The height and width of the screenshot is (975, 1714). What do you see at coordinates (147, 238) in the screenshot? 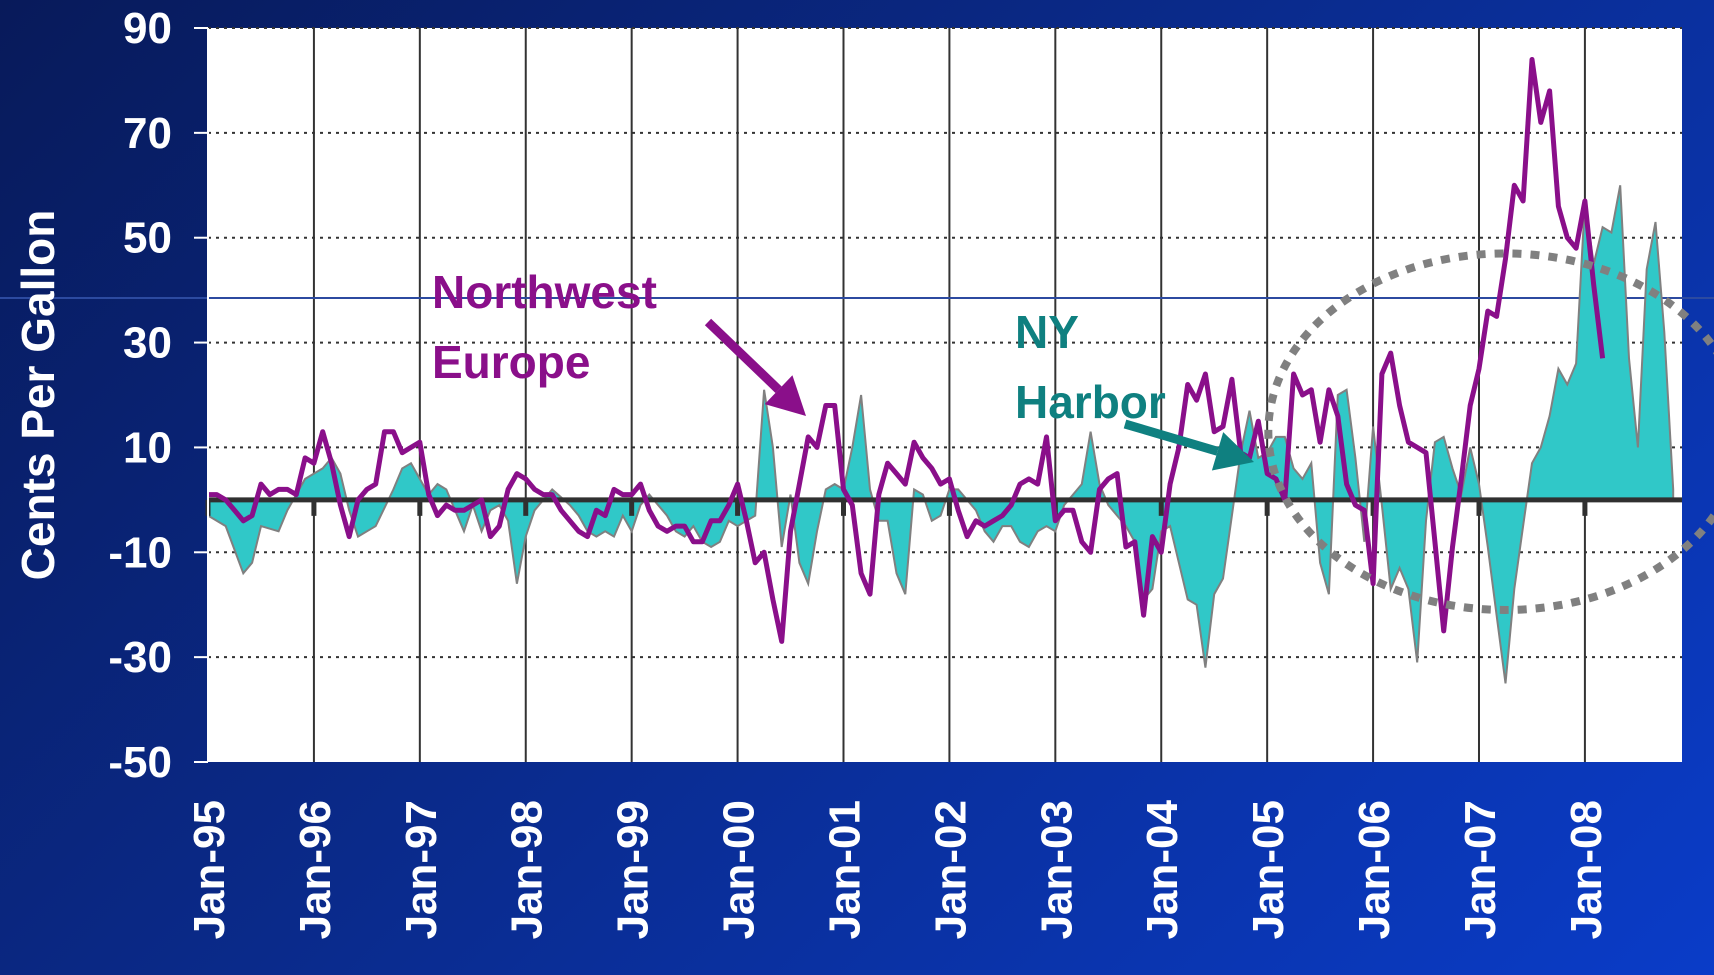
I see `y-tick-label: 50` at bounding box center [147, 238].